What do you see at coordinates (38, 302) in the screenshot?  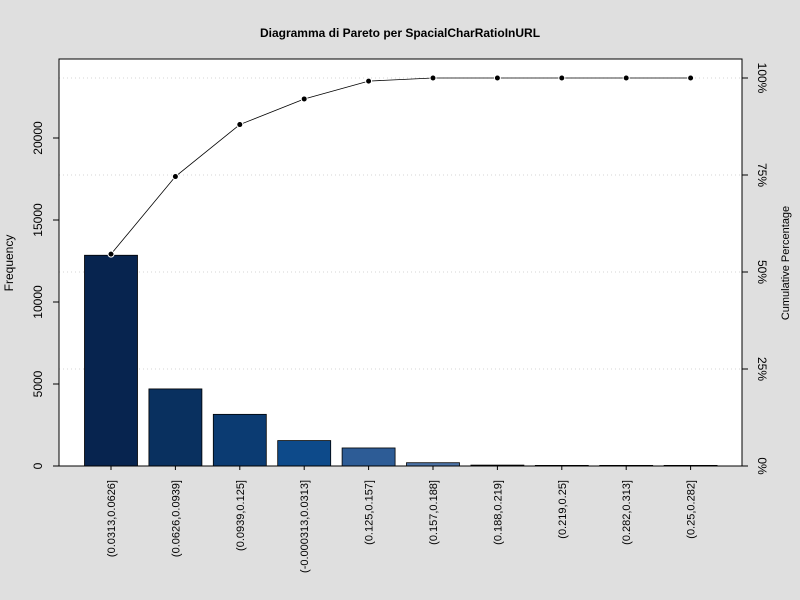 I see `y-tick-label: 10000` at bounding box center [38, 302].